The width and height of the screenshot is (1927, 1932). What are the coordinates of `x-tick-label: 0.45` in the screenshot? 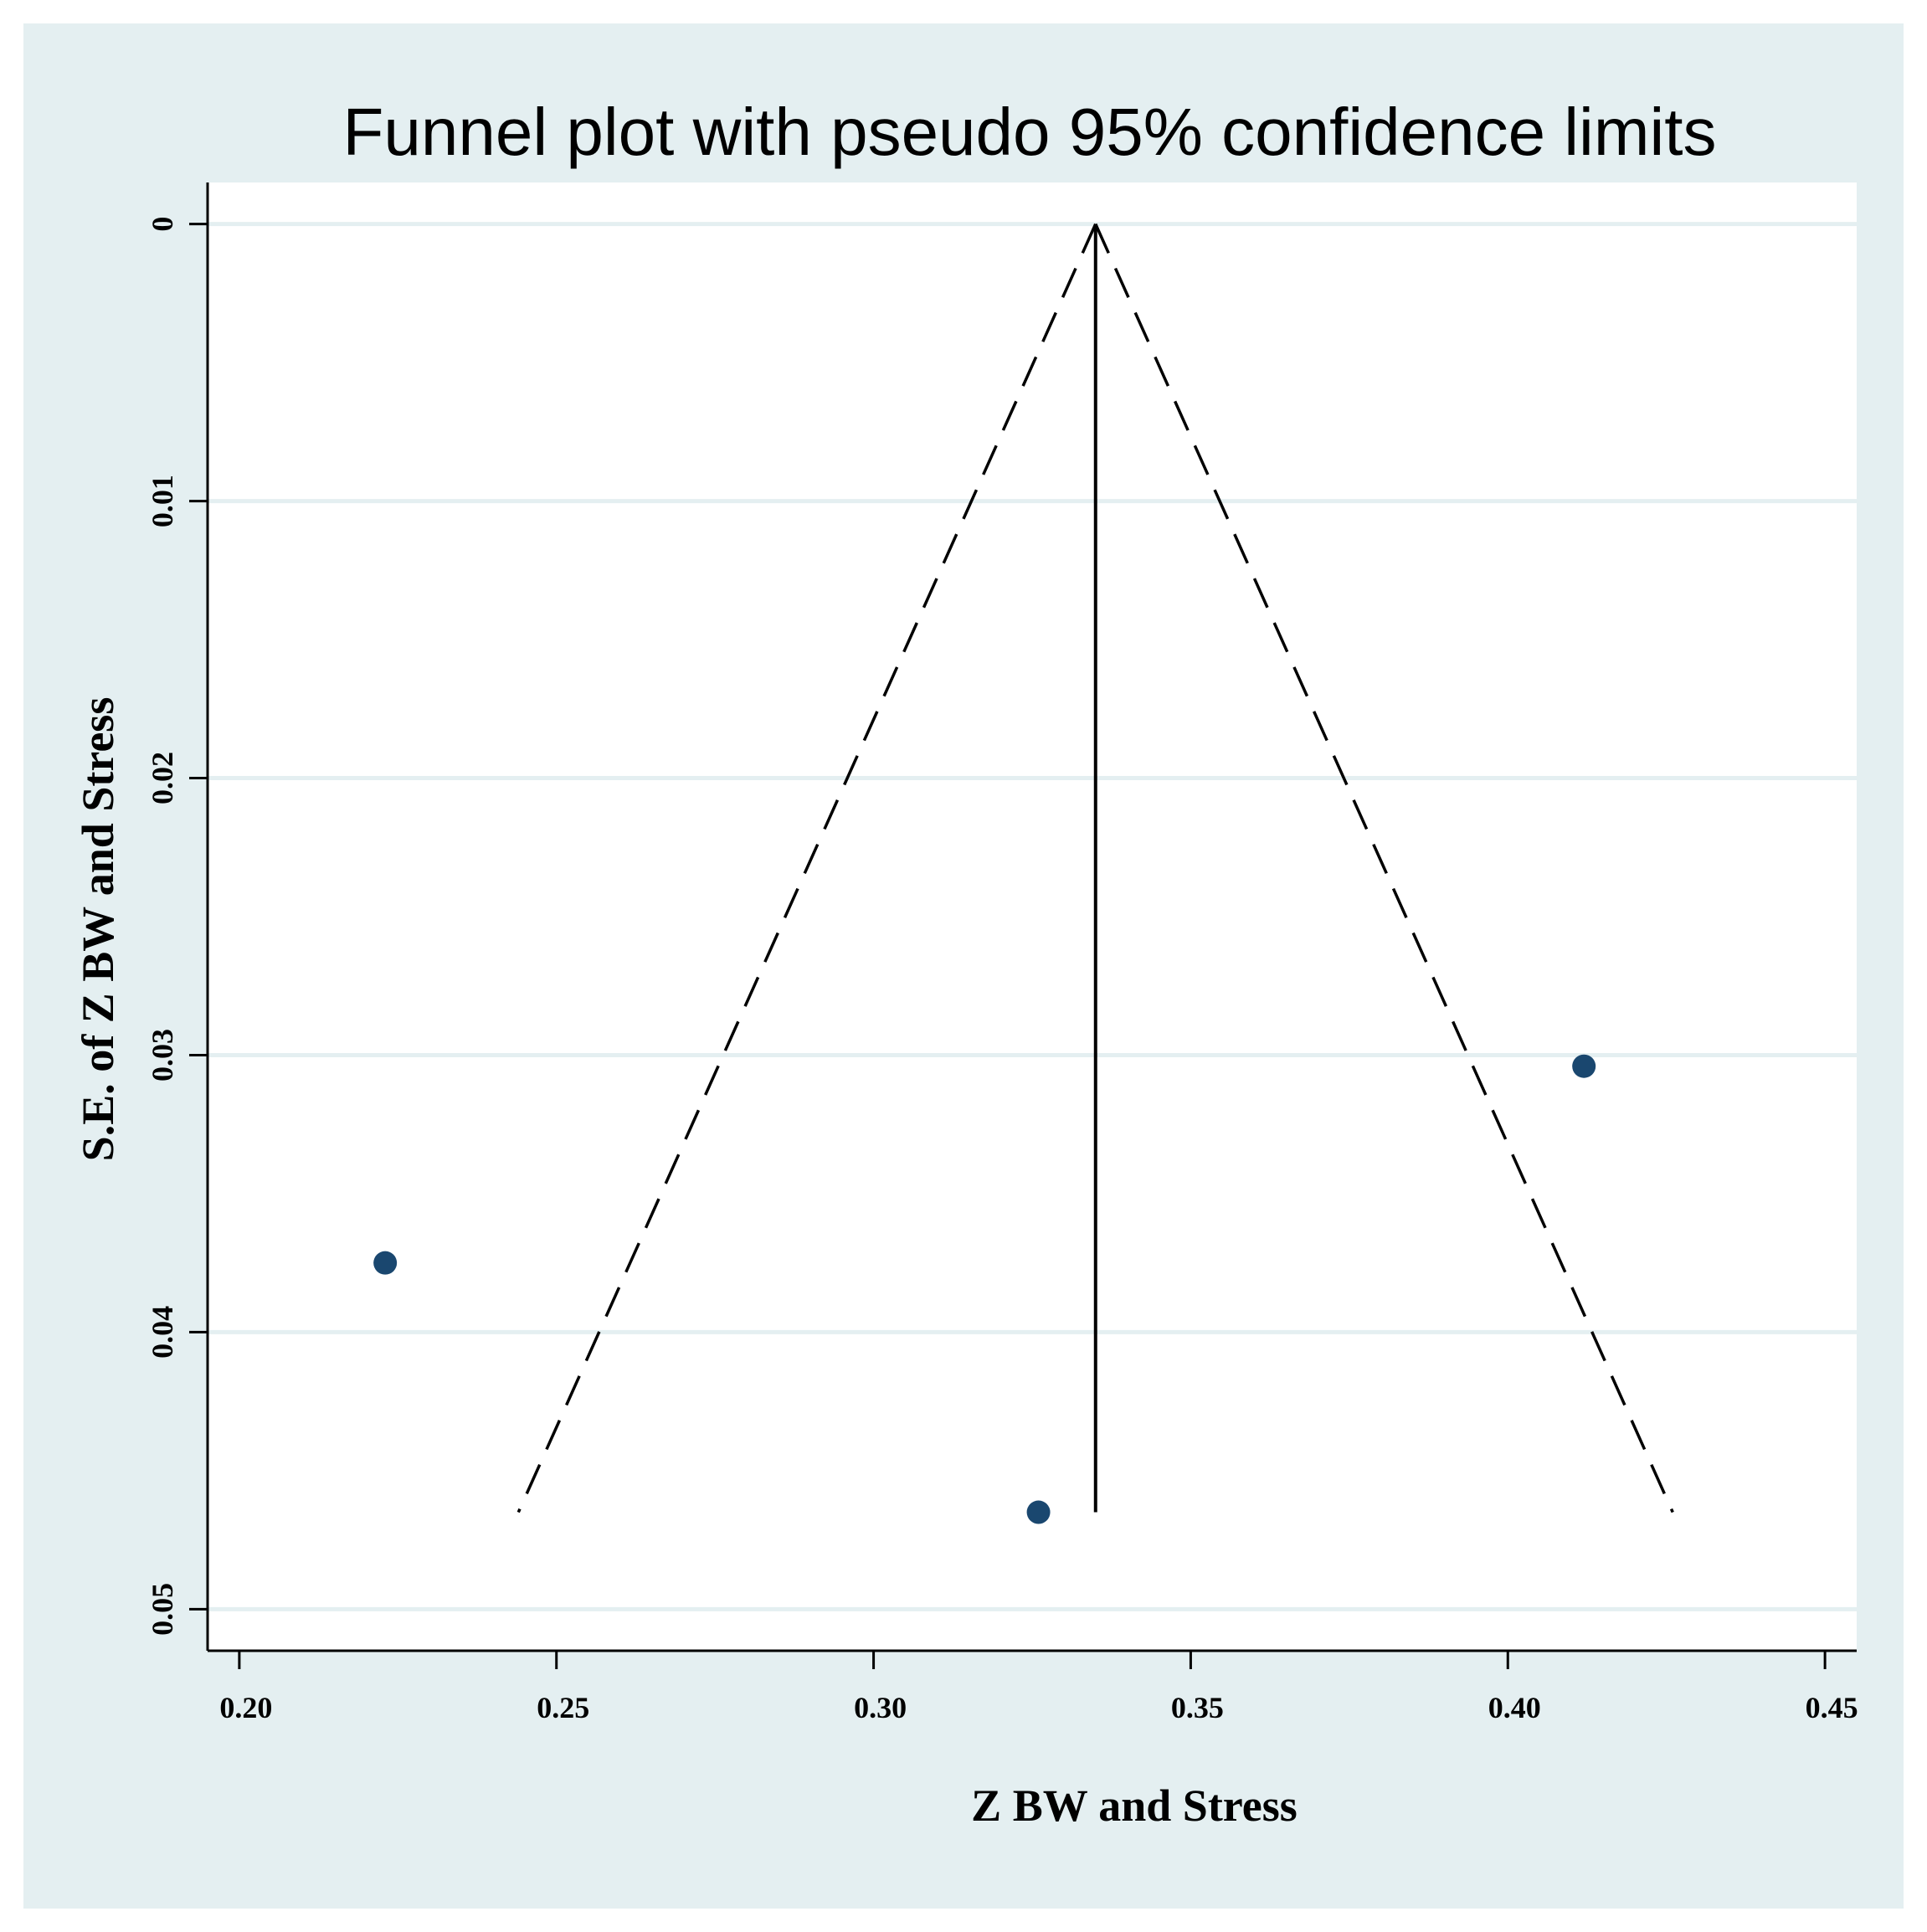 It's located at (1832, 1708).